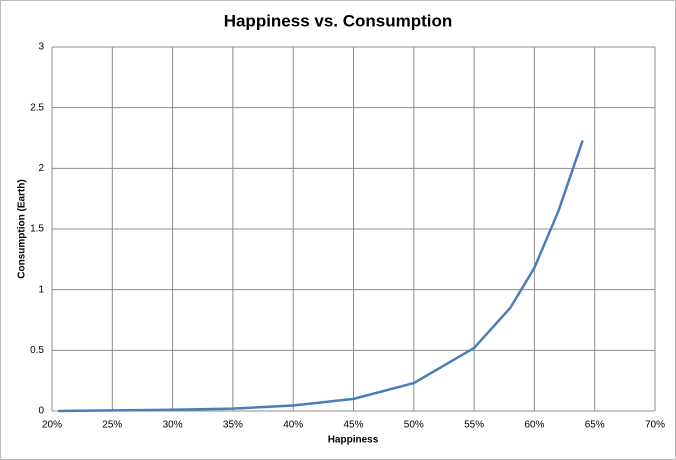  What do you see at coordinates (338, 20) in the screenshot?
I see `chart-title: Happiness vs. Consumption` at bounding box center [338, 20].